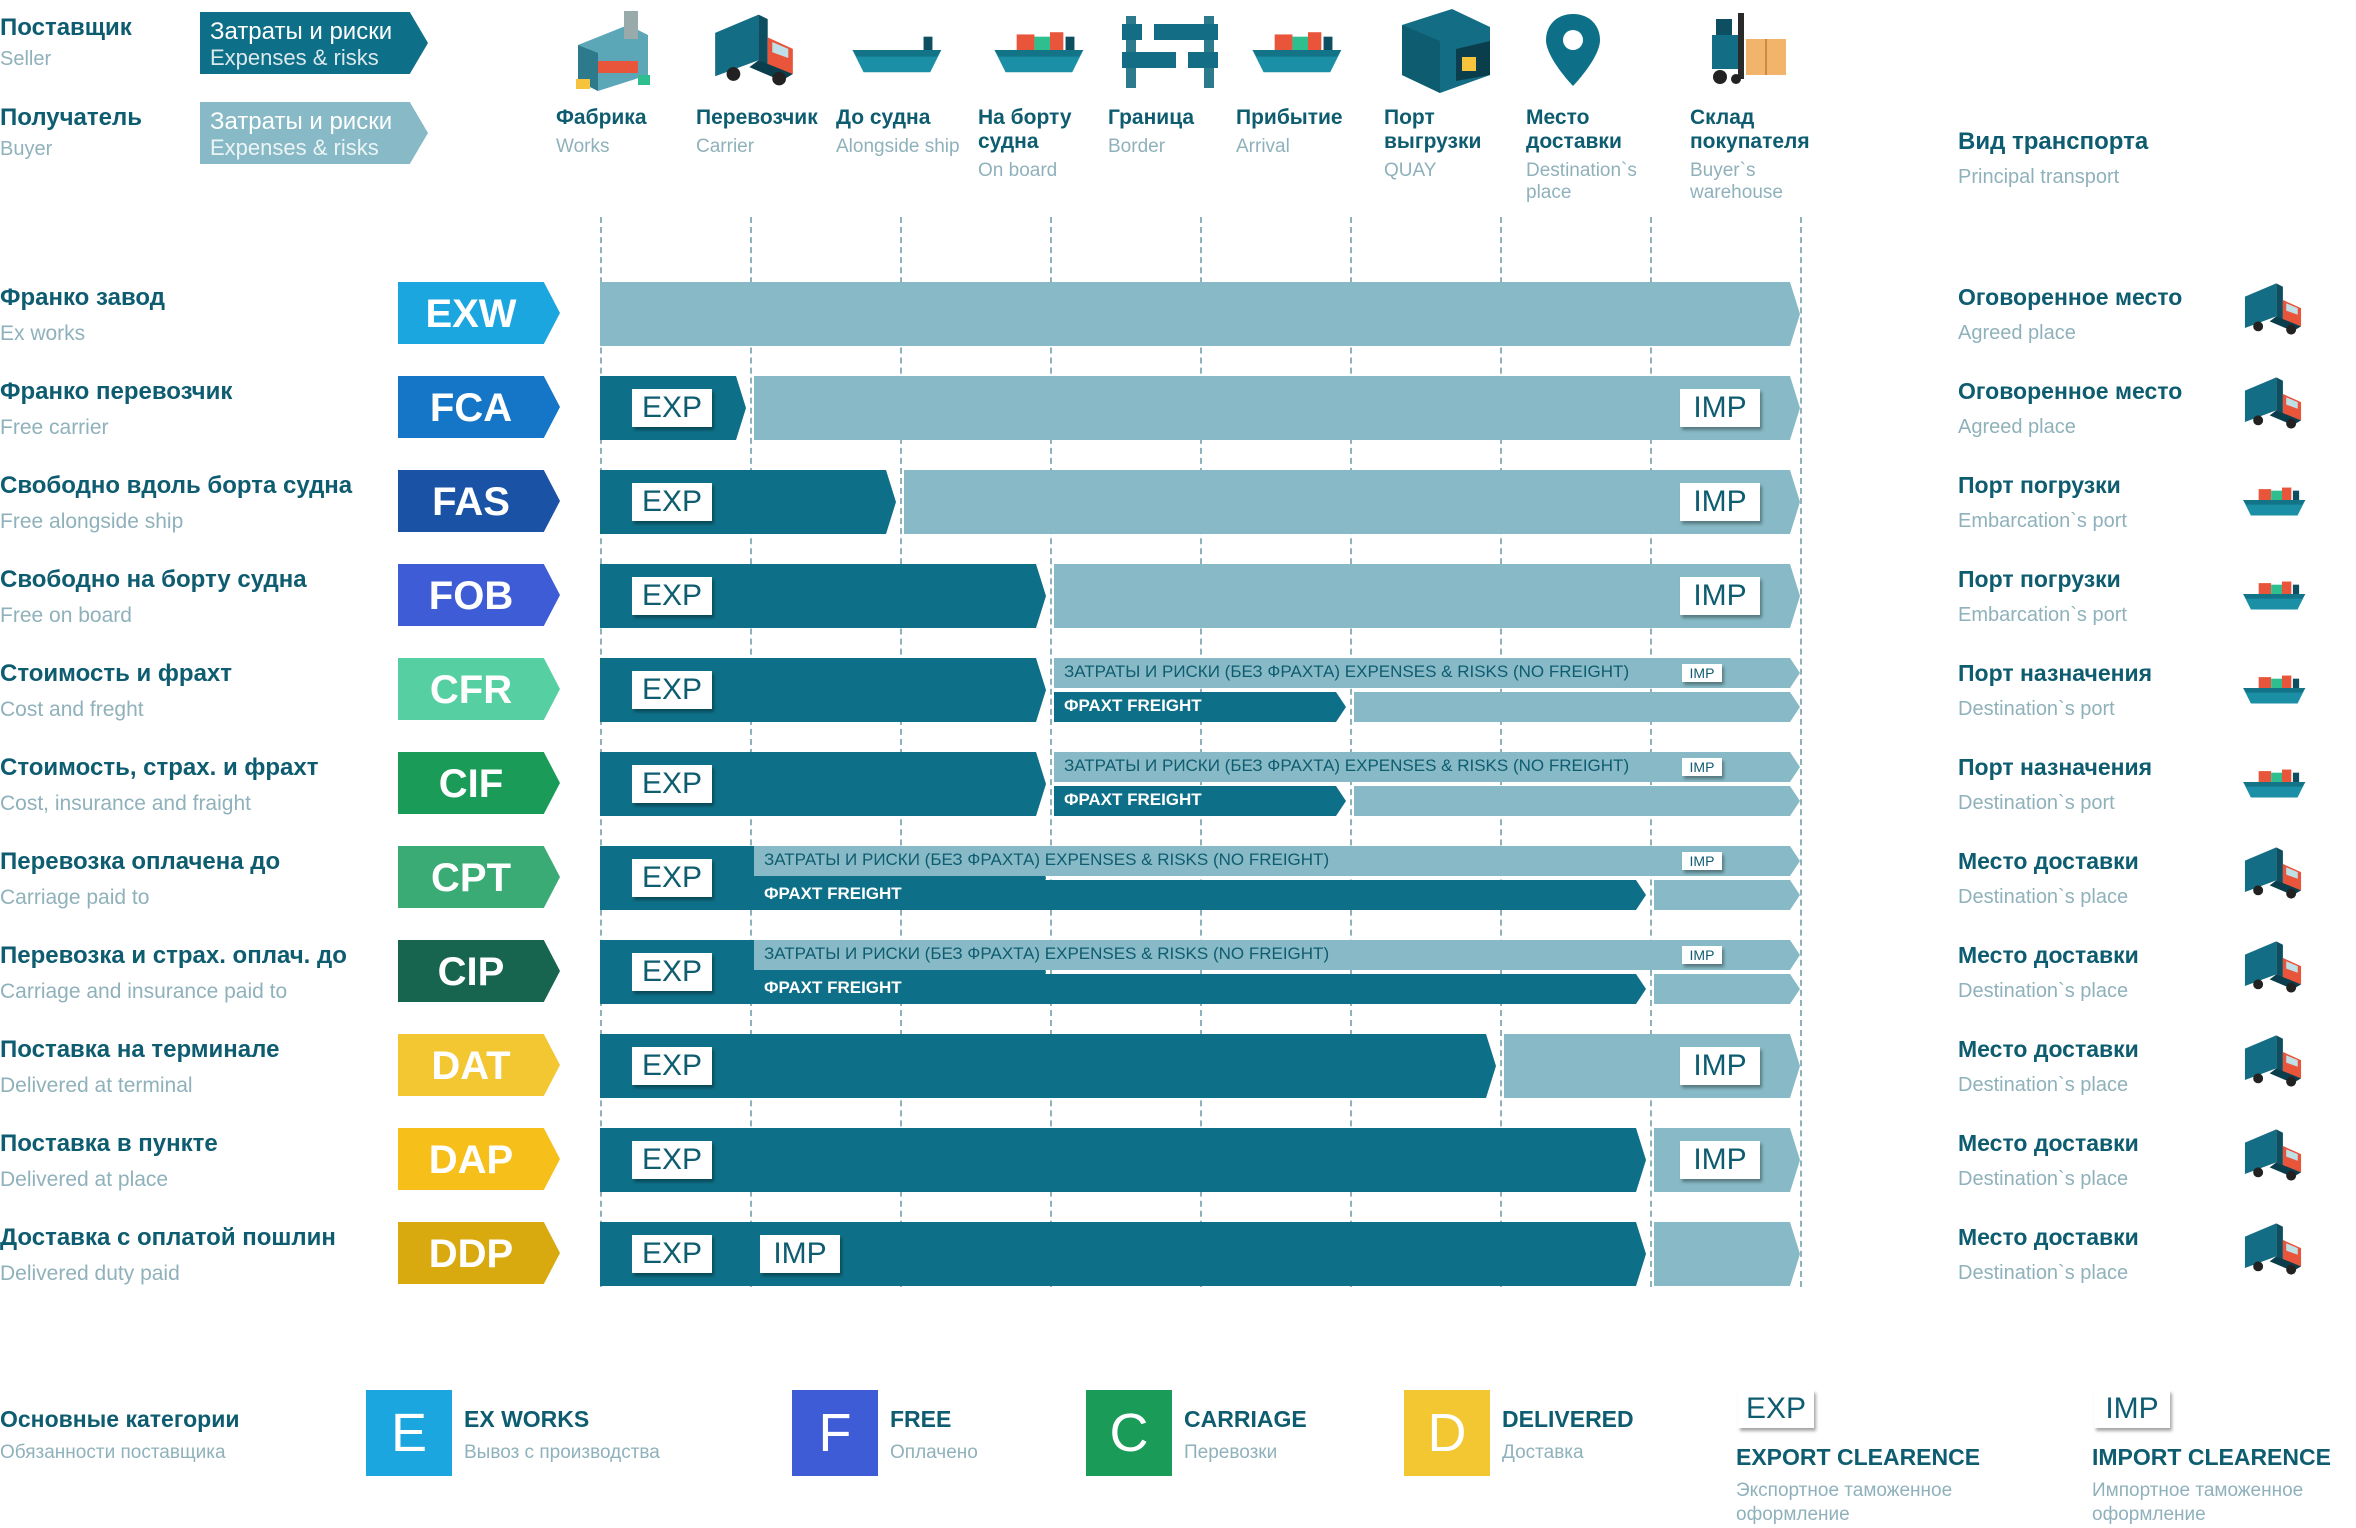 This screenshot has height=1528, width=2356. I want to click on ship-icon, so click(2275, 502).